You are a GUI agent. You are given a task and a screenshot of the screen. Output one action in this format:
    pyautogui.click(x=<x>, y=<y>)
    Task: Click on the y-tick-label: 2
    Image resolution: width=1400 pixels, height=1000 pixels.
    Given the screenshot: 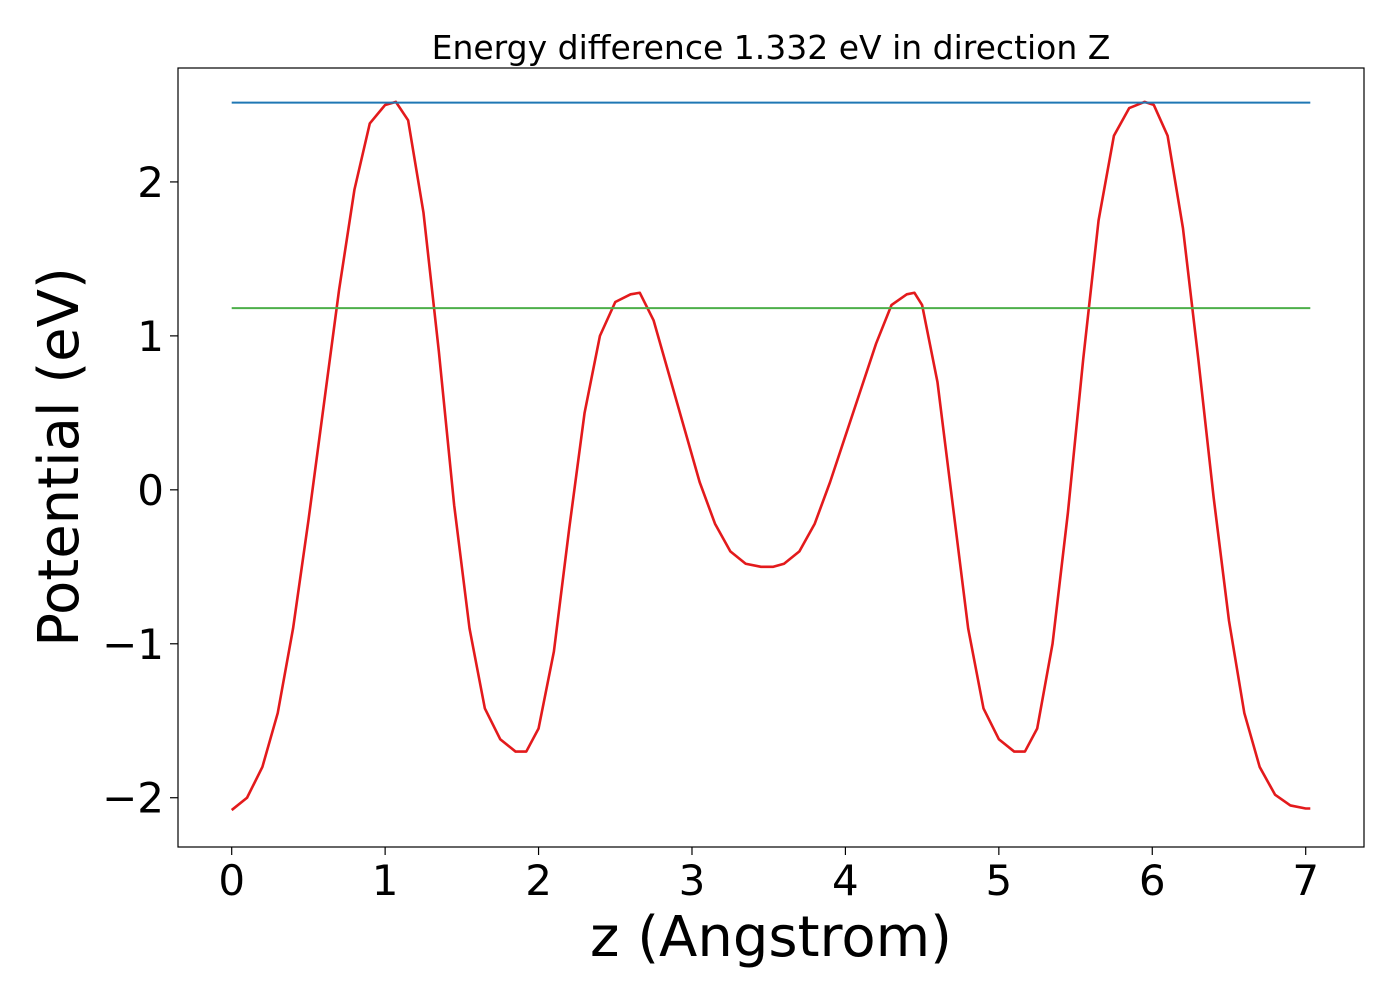 What is the action you would take?
    pyautogui.click(x=150, y=182)
    